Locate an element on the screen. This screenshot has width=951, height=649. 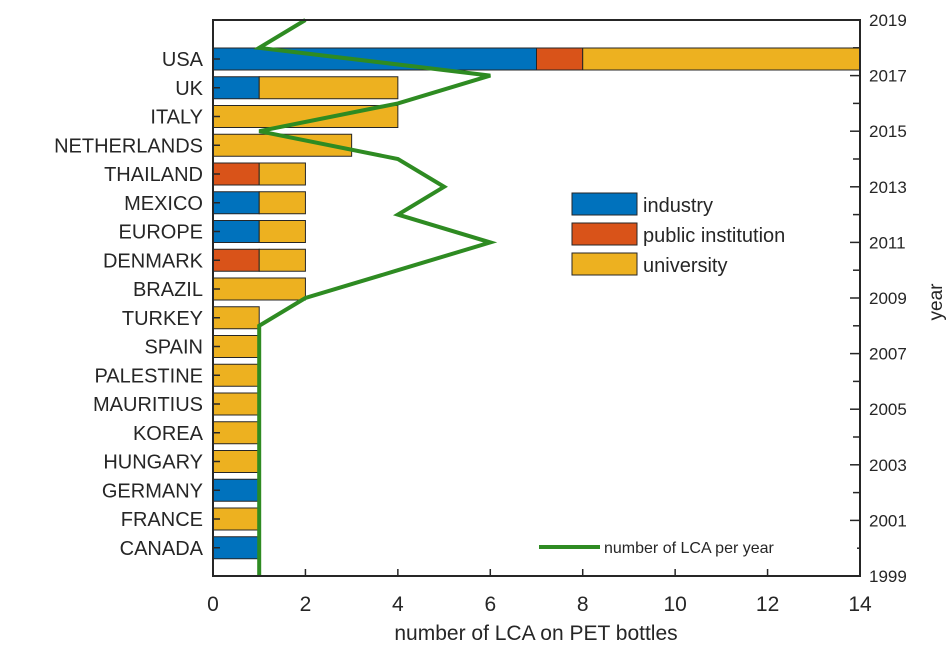
x-tick-label: 10 is located at coordinates (674, 604).